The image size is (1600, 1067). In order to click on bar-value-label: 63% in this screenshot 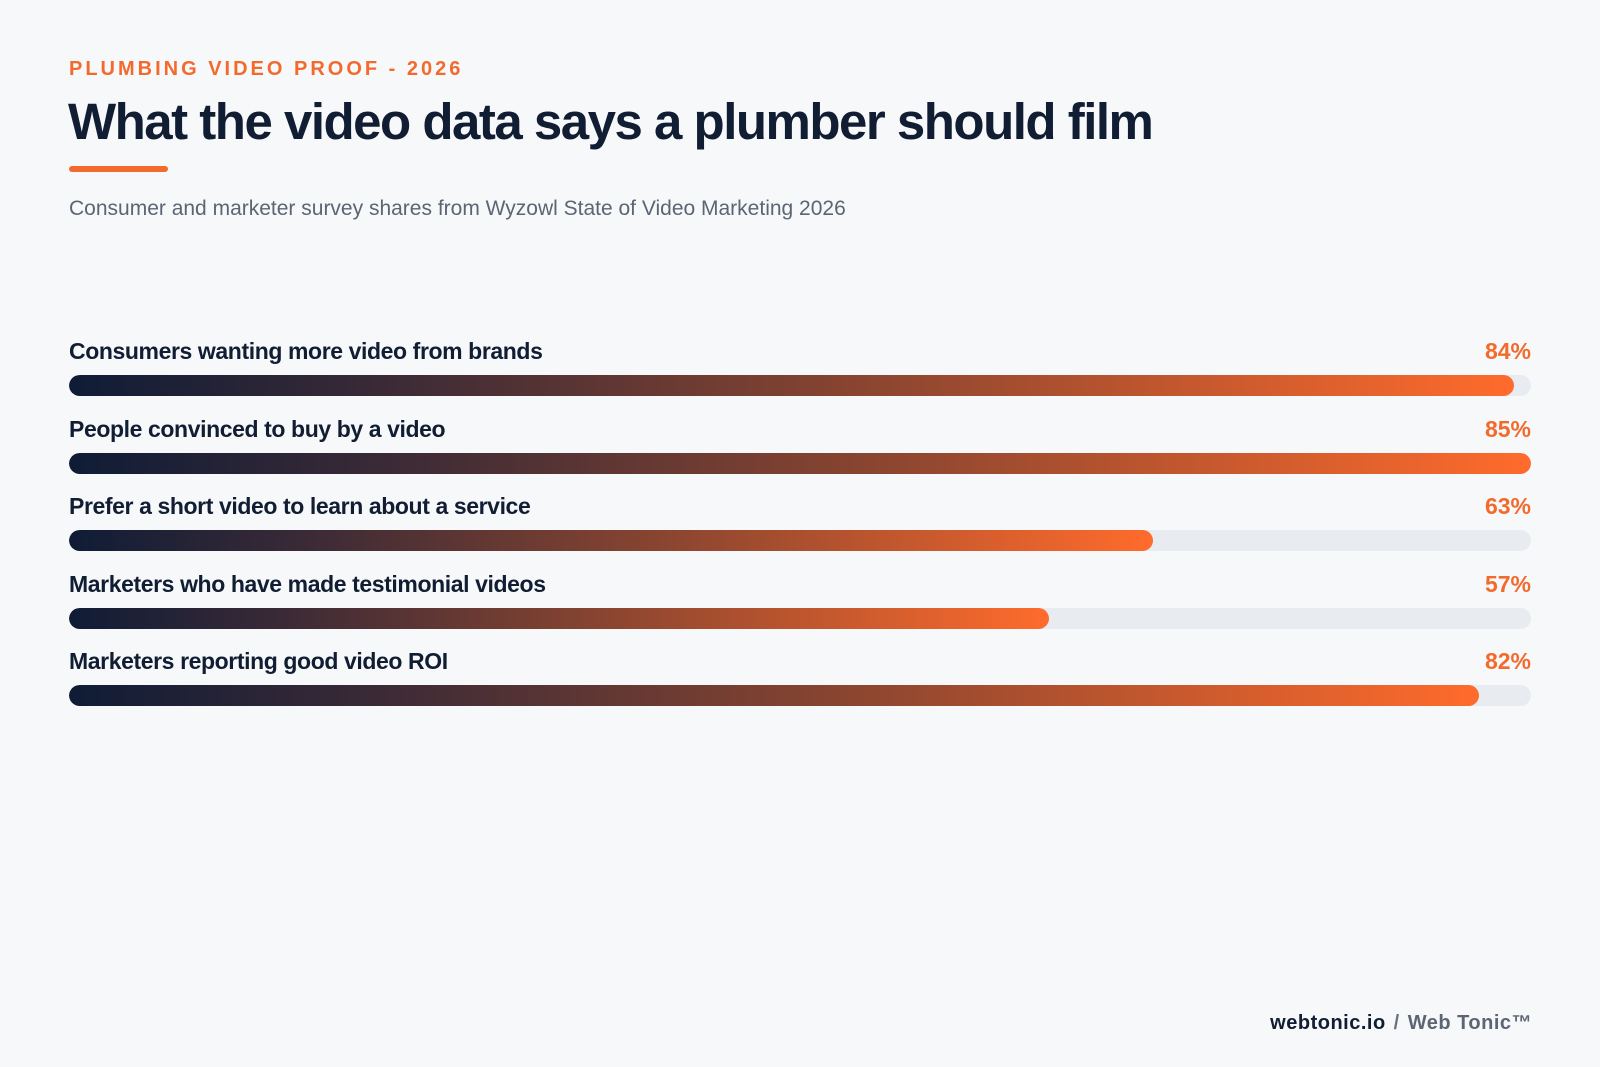, I will do `click(1507, 506)`.